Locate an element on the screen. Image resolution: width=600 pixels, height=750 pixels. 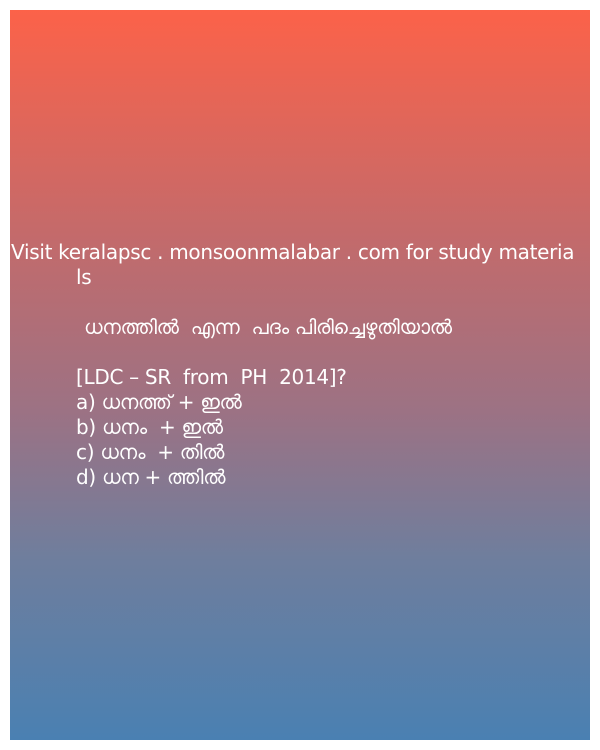
option-a: a) ധനത്ത് + ഇൽ is located at coordinates (159, 402).